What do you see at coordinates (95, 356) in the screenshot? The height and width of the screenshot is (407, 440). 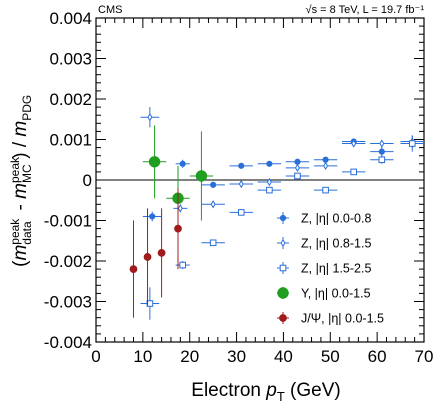 I see `x-tick-label: 0` at bounding box center [95, 356].